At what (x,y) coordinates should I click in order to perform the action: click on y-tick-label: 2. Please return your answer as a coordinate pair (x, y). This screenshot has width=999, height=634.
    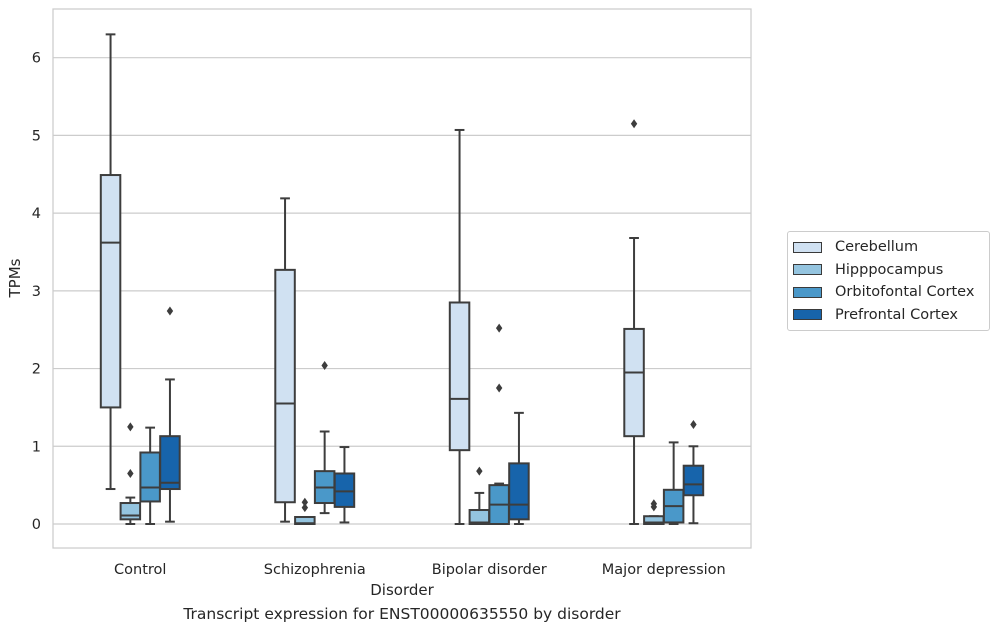
    Looking at the image, I should click on (36, 370).